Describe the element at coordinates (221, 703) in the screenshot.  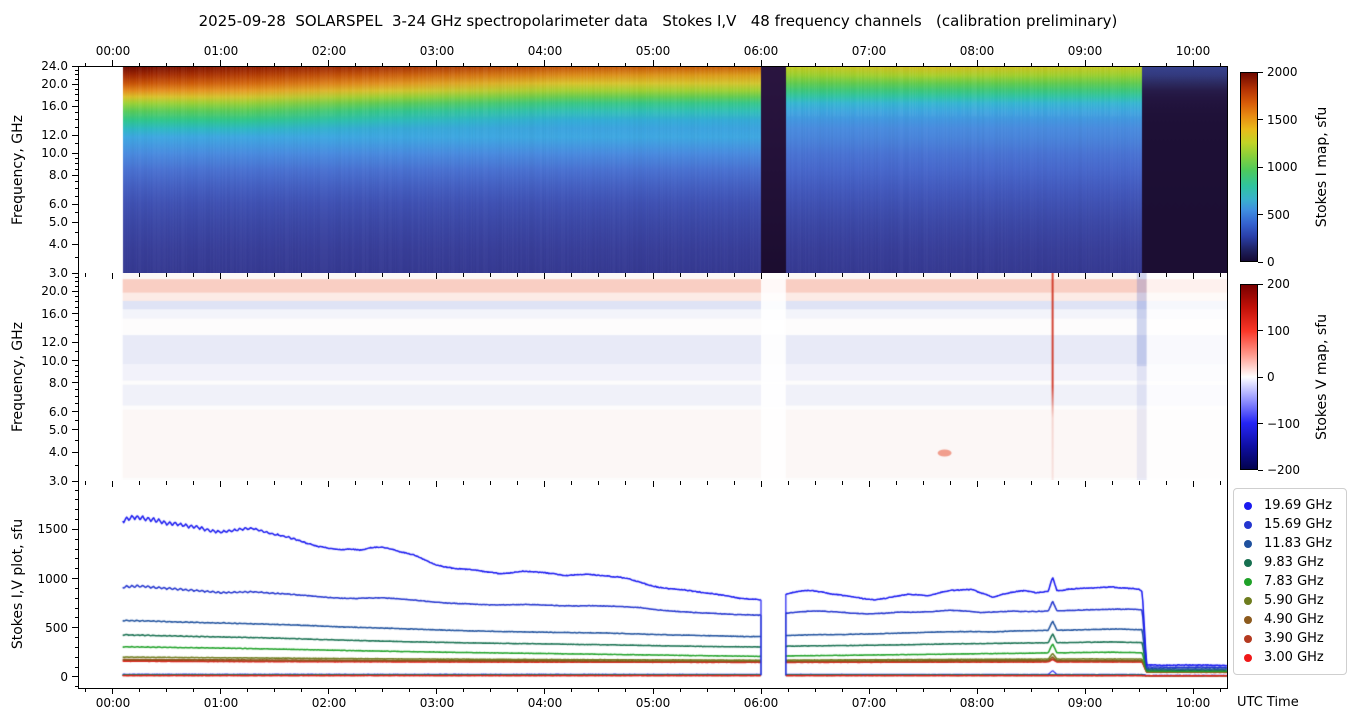
I see `time-tick-label: 01:00` at that location.